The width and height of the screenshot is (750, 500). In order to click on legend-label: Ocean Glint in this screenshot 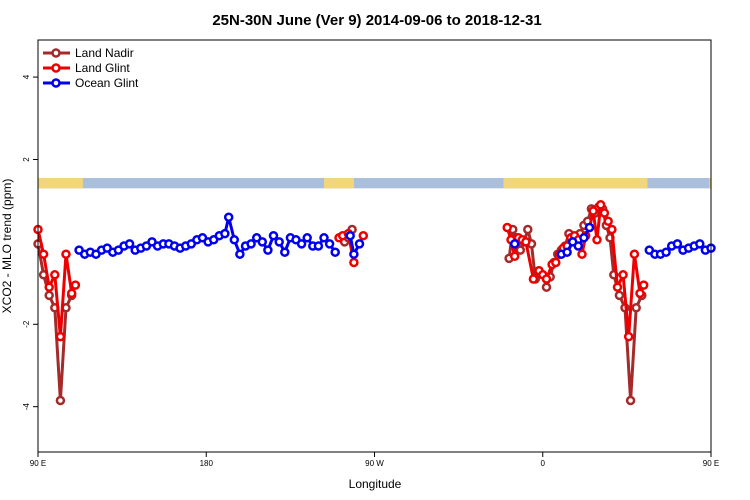, I will do `click(107, 83)`.